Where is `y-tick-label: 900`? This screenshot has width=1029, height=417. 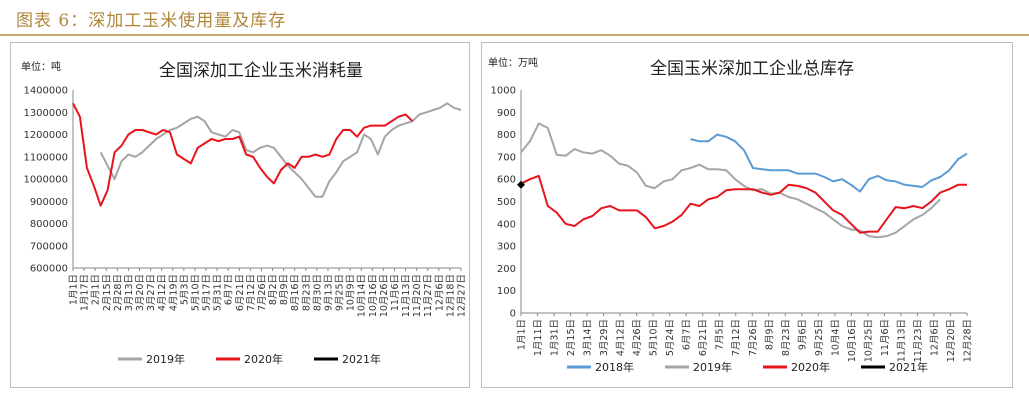 y-tick-label: 900 is located at coordinates (506, 113).